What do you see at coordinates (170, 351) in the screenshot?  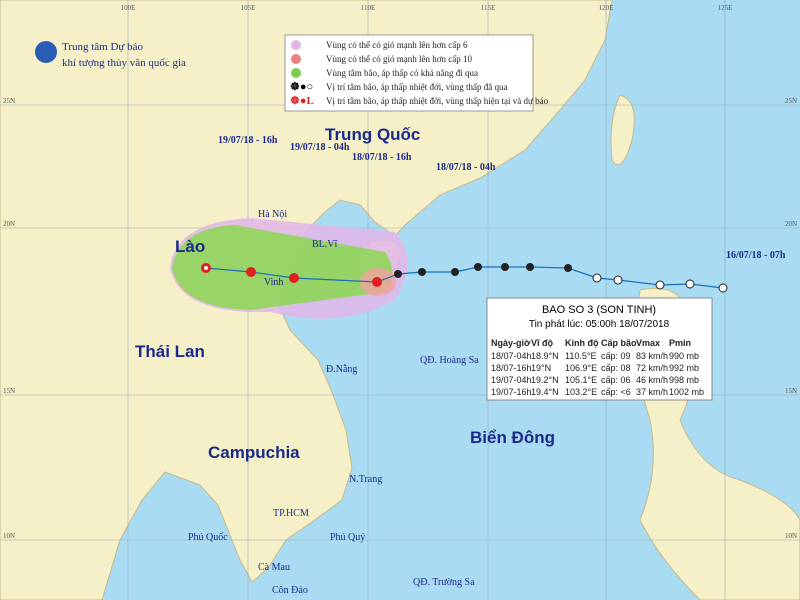 I see `place-label: Thái Lan` at bounding box center [170, 351].